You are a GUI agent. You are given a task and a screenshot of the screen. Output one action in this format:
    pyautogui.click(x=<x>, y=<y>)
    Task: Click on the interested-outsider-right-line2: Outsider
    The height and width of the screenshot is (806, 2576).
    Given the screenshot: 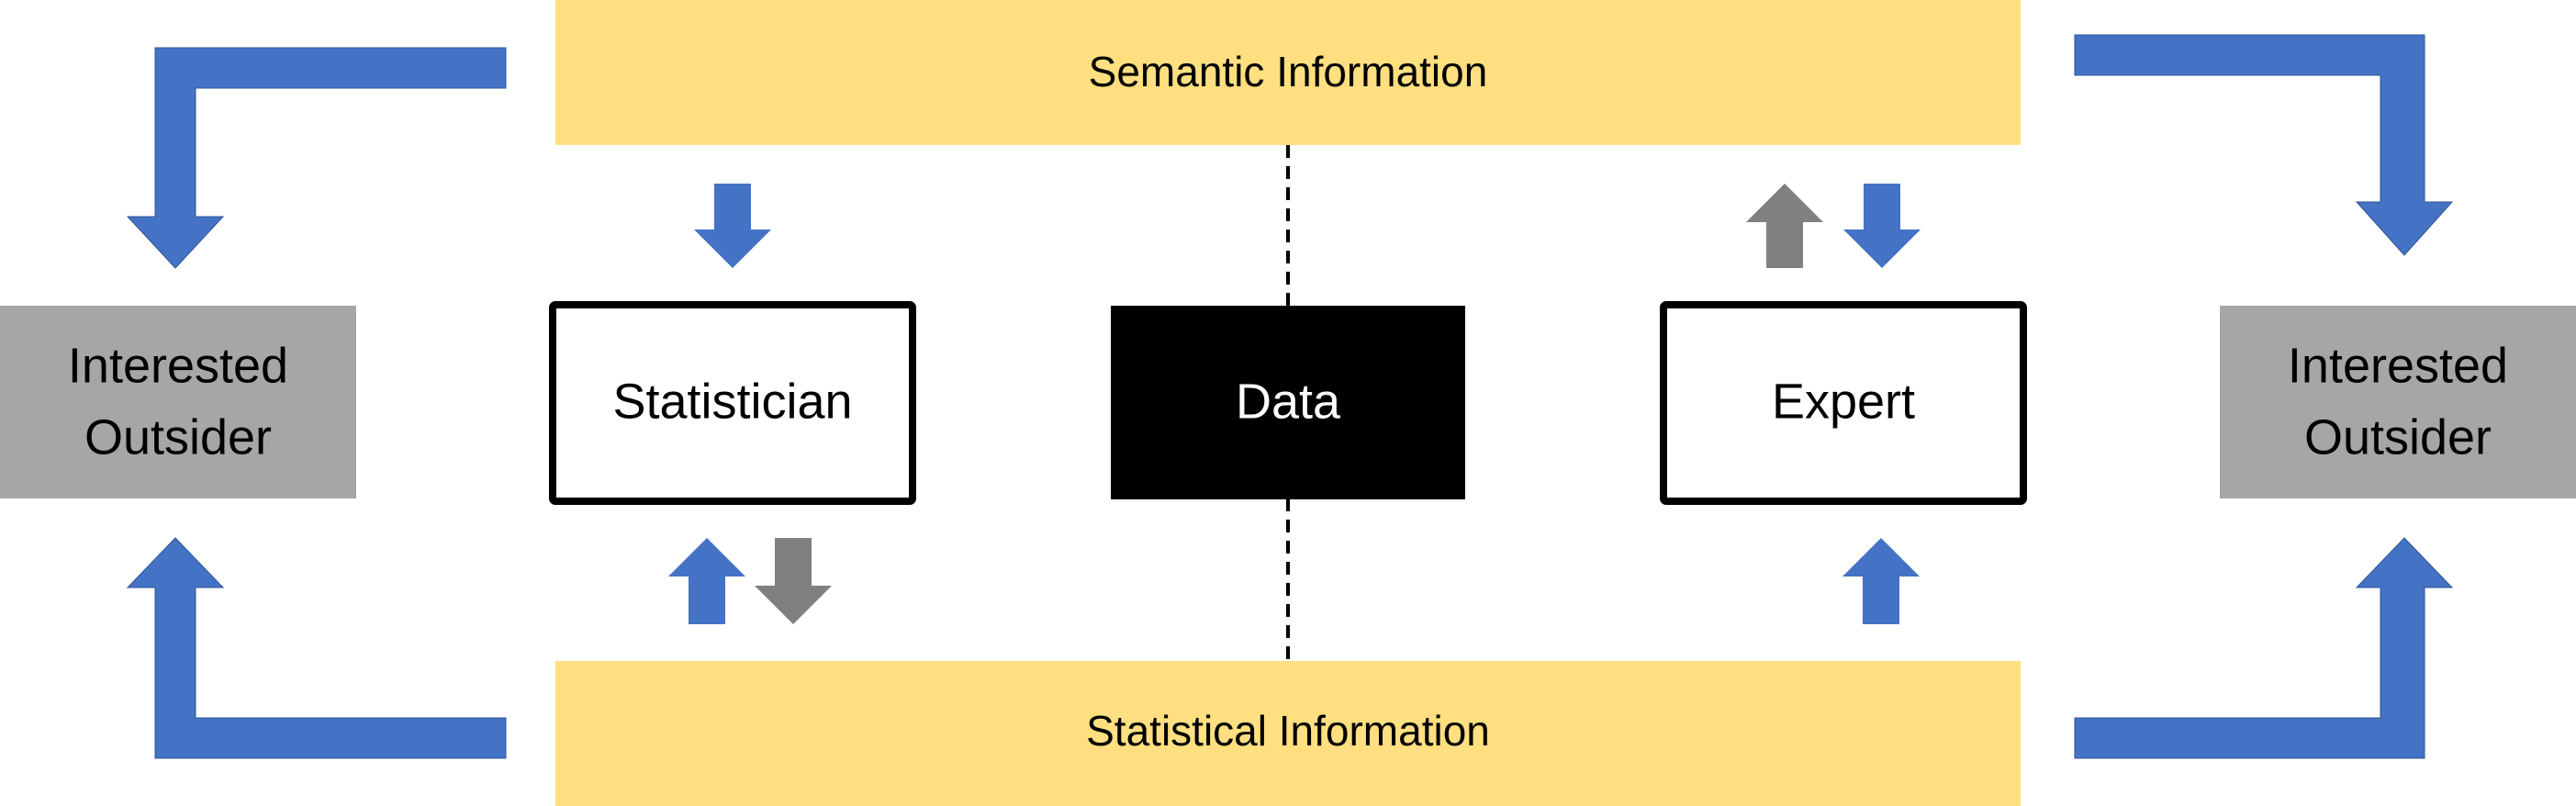 What is the action you would take?
    pyautogui.click(x=2398, y=437)
    